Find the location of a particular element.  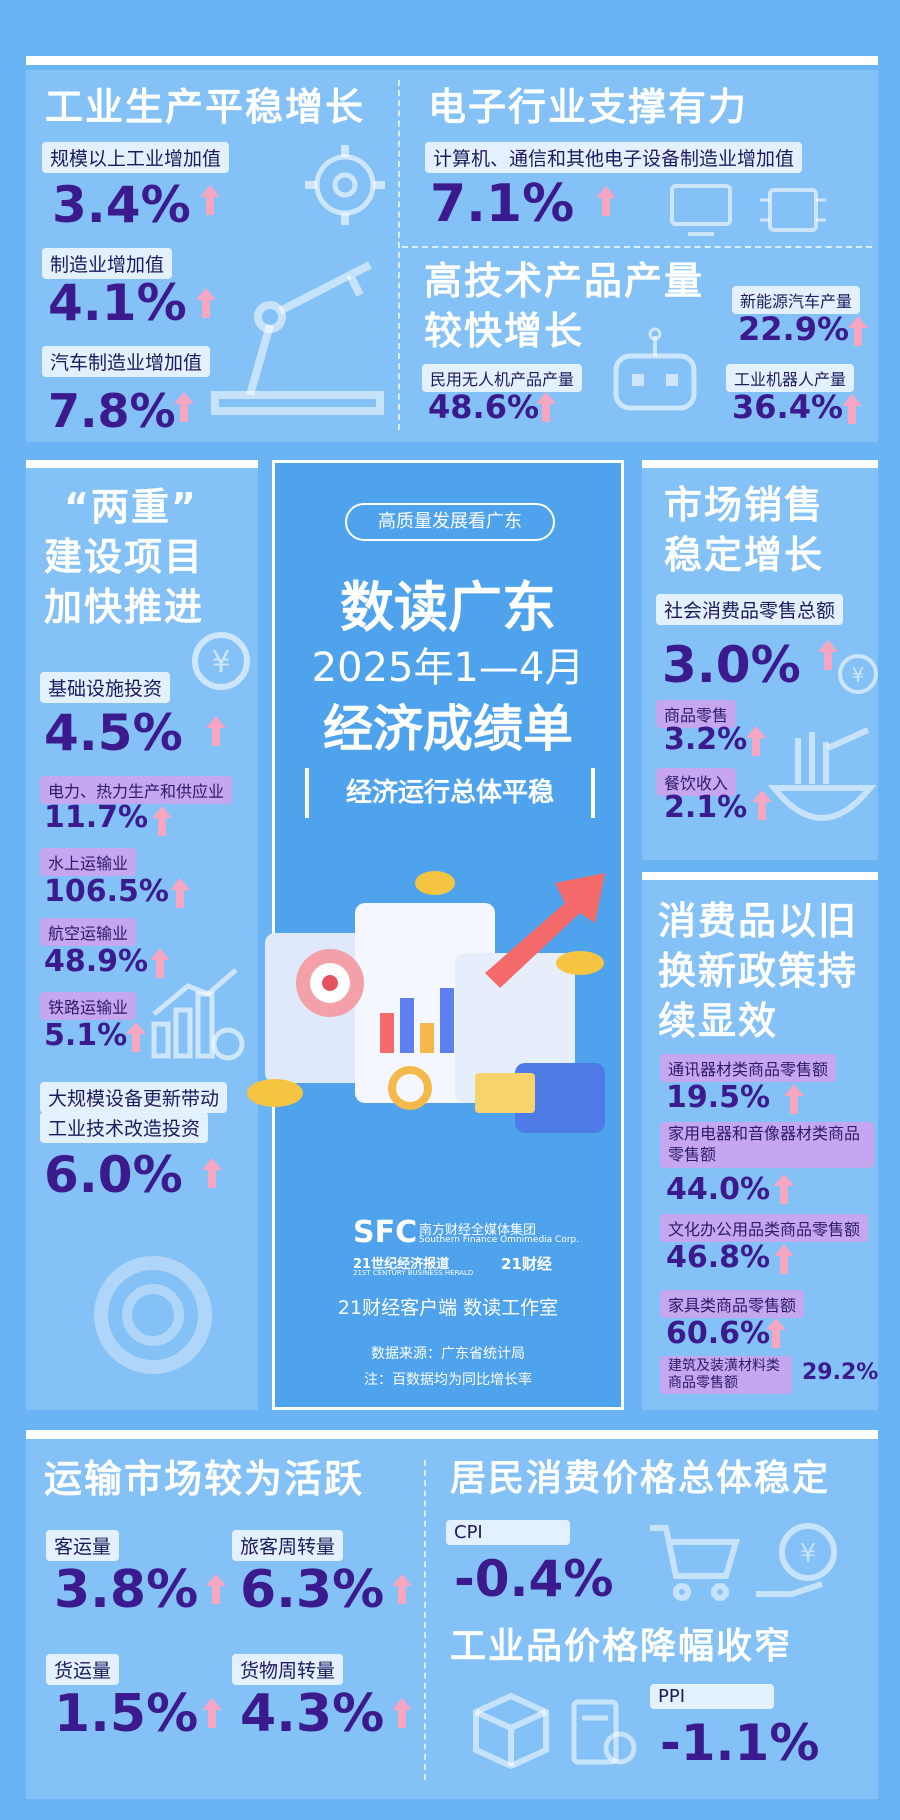

market-title-2: 稳定增长 is located at coordinates (744, 555).